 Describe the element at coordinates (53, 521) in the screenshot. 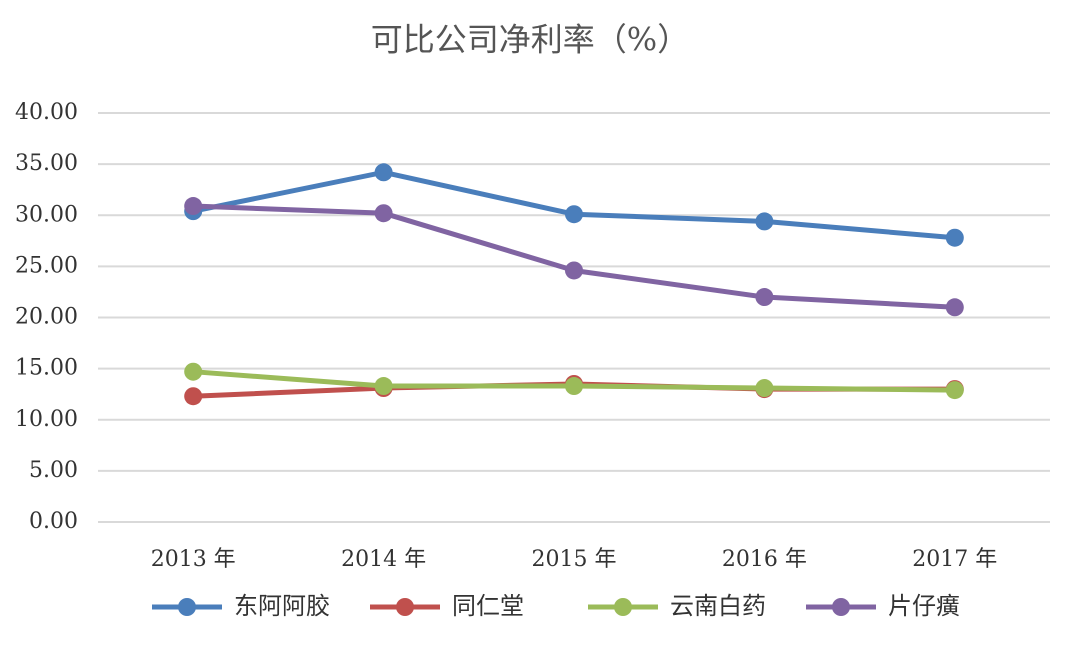

I see `y-tick-label: 0.00` at that location.